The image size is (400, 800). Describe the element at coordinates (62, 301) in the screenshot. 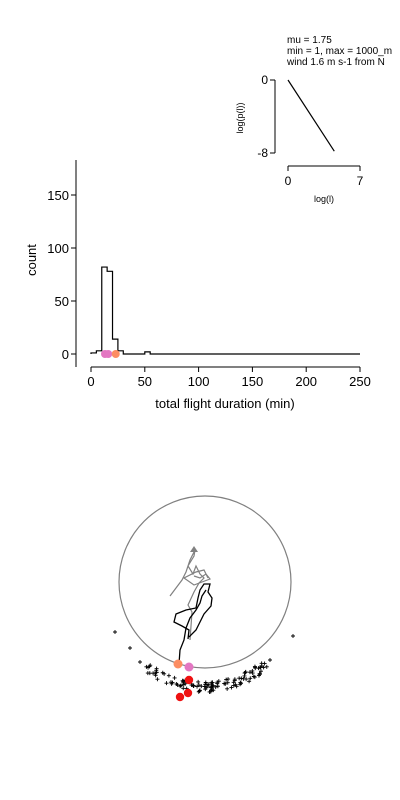

I see `y-tick-label-1: 50` at that location.